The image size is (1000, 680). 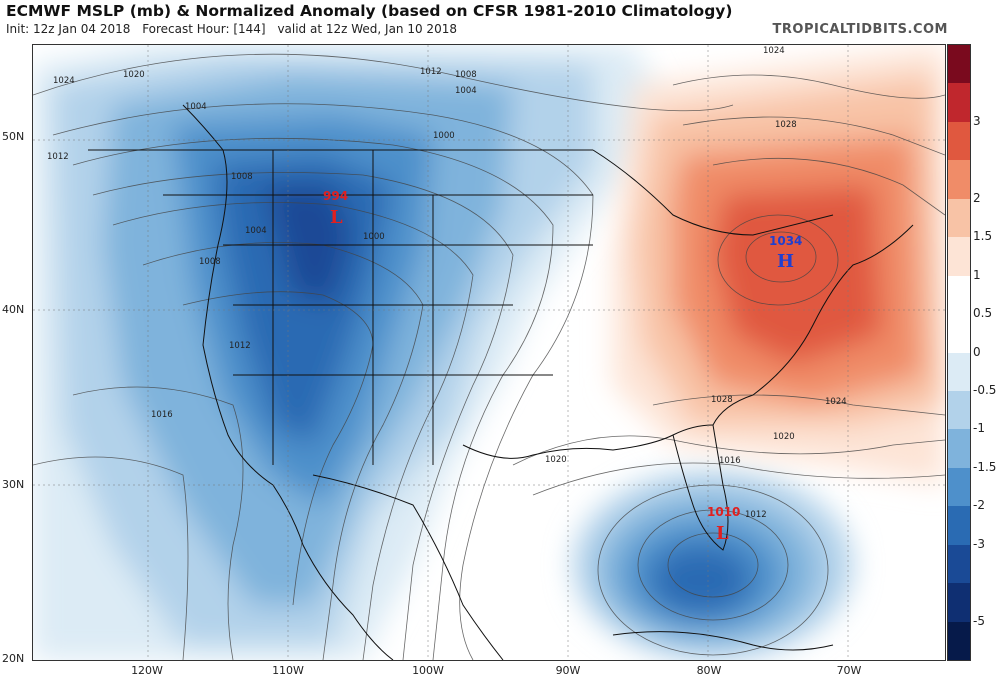 I want to click on colorbar-label: -3, so click(x=979, y=543).